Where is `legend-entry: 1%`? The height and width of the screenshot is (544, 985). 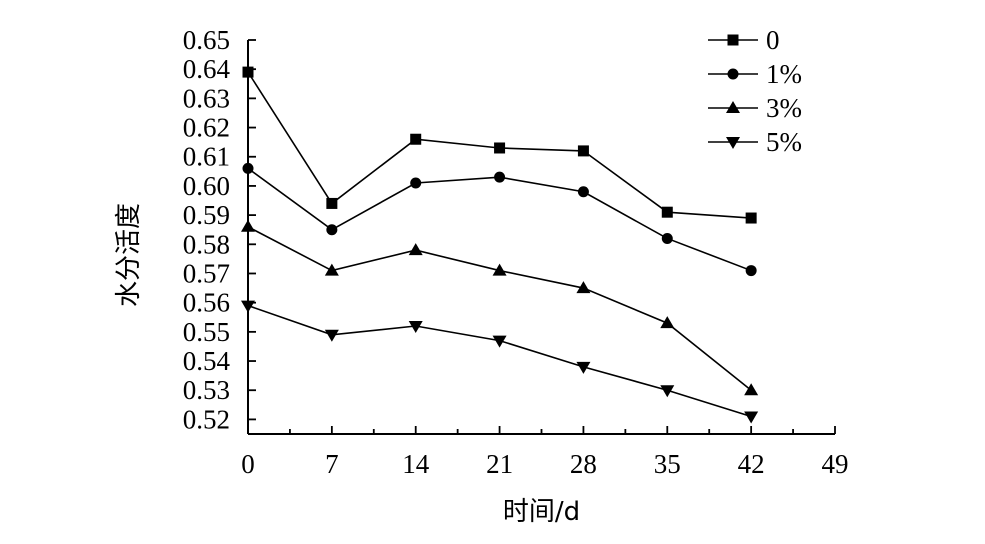
legend-entry: 1% is located at coordinates (755, 74).